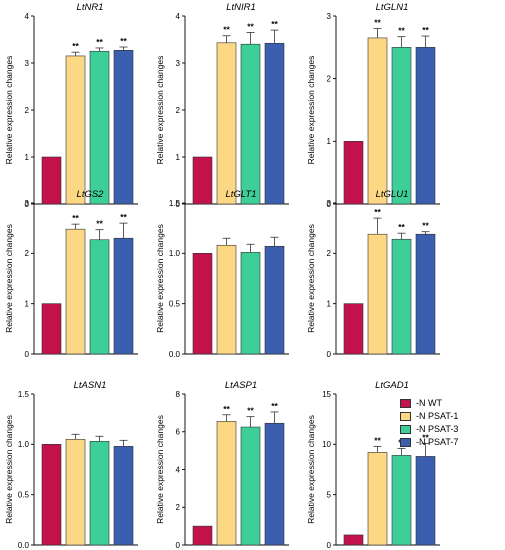 Image resolution: width=505 pixels, height=550 pixels. I want to click on y-tick-label: 0.0, so click(24, 545).